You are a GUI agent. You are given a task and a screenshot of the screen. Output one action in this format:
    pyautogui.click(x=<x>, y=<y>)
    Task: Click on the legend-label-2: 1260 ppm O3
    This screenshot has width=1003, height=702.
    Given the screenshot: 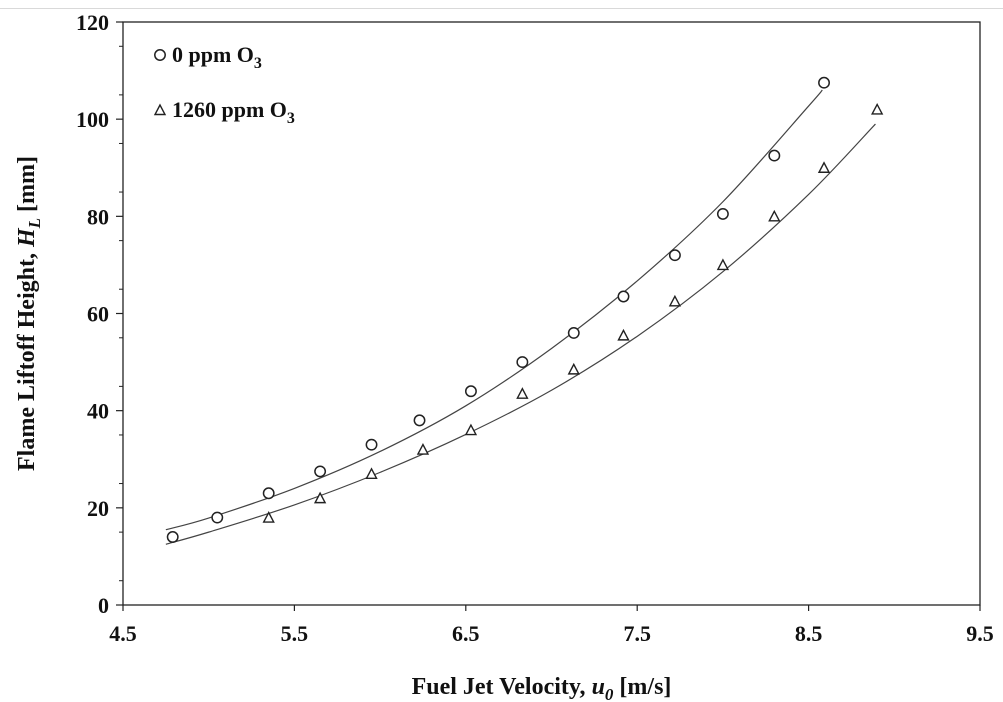 What is the action you would take?
    pyautogui.click(x=233, y=112)
    